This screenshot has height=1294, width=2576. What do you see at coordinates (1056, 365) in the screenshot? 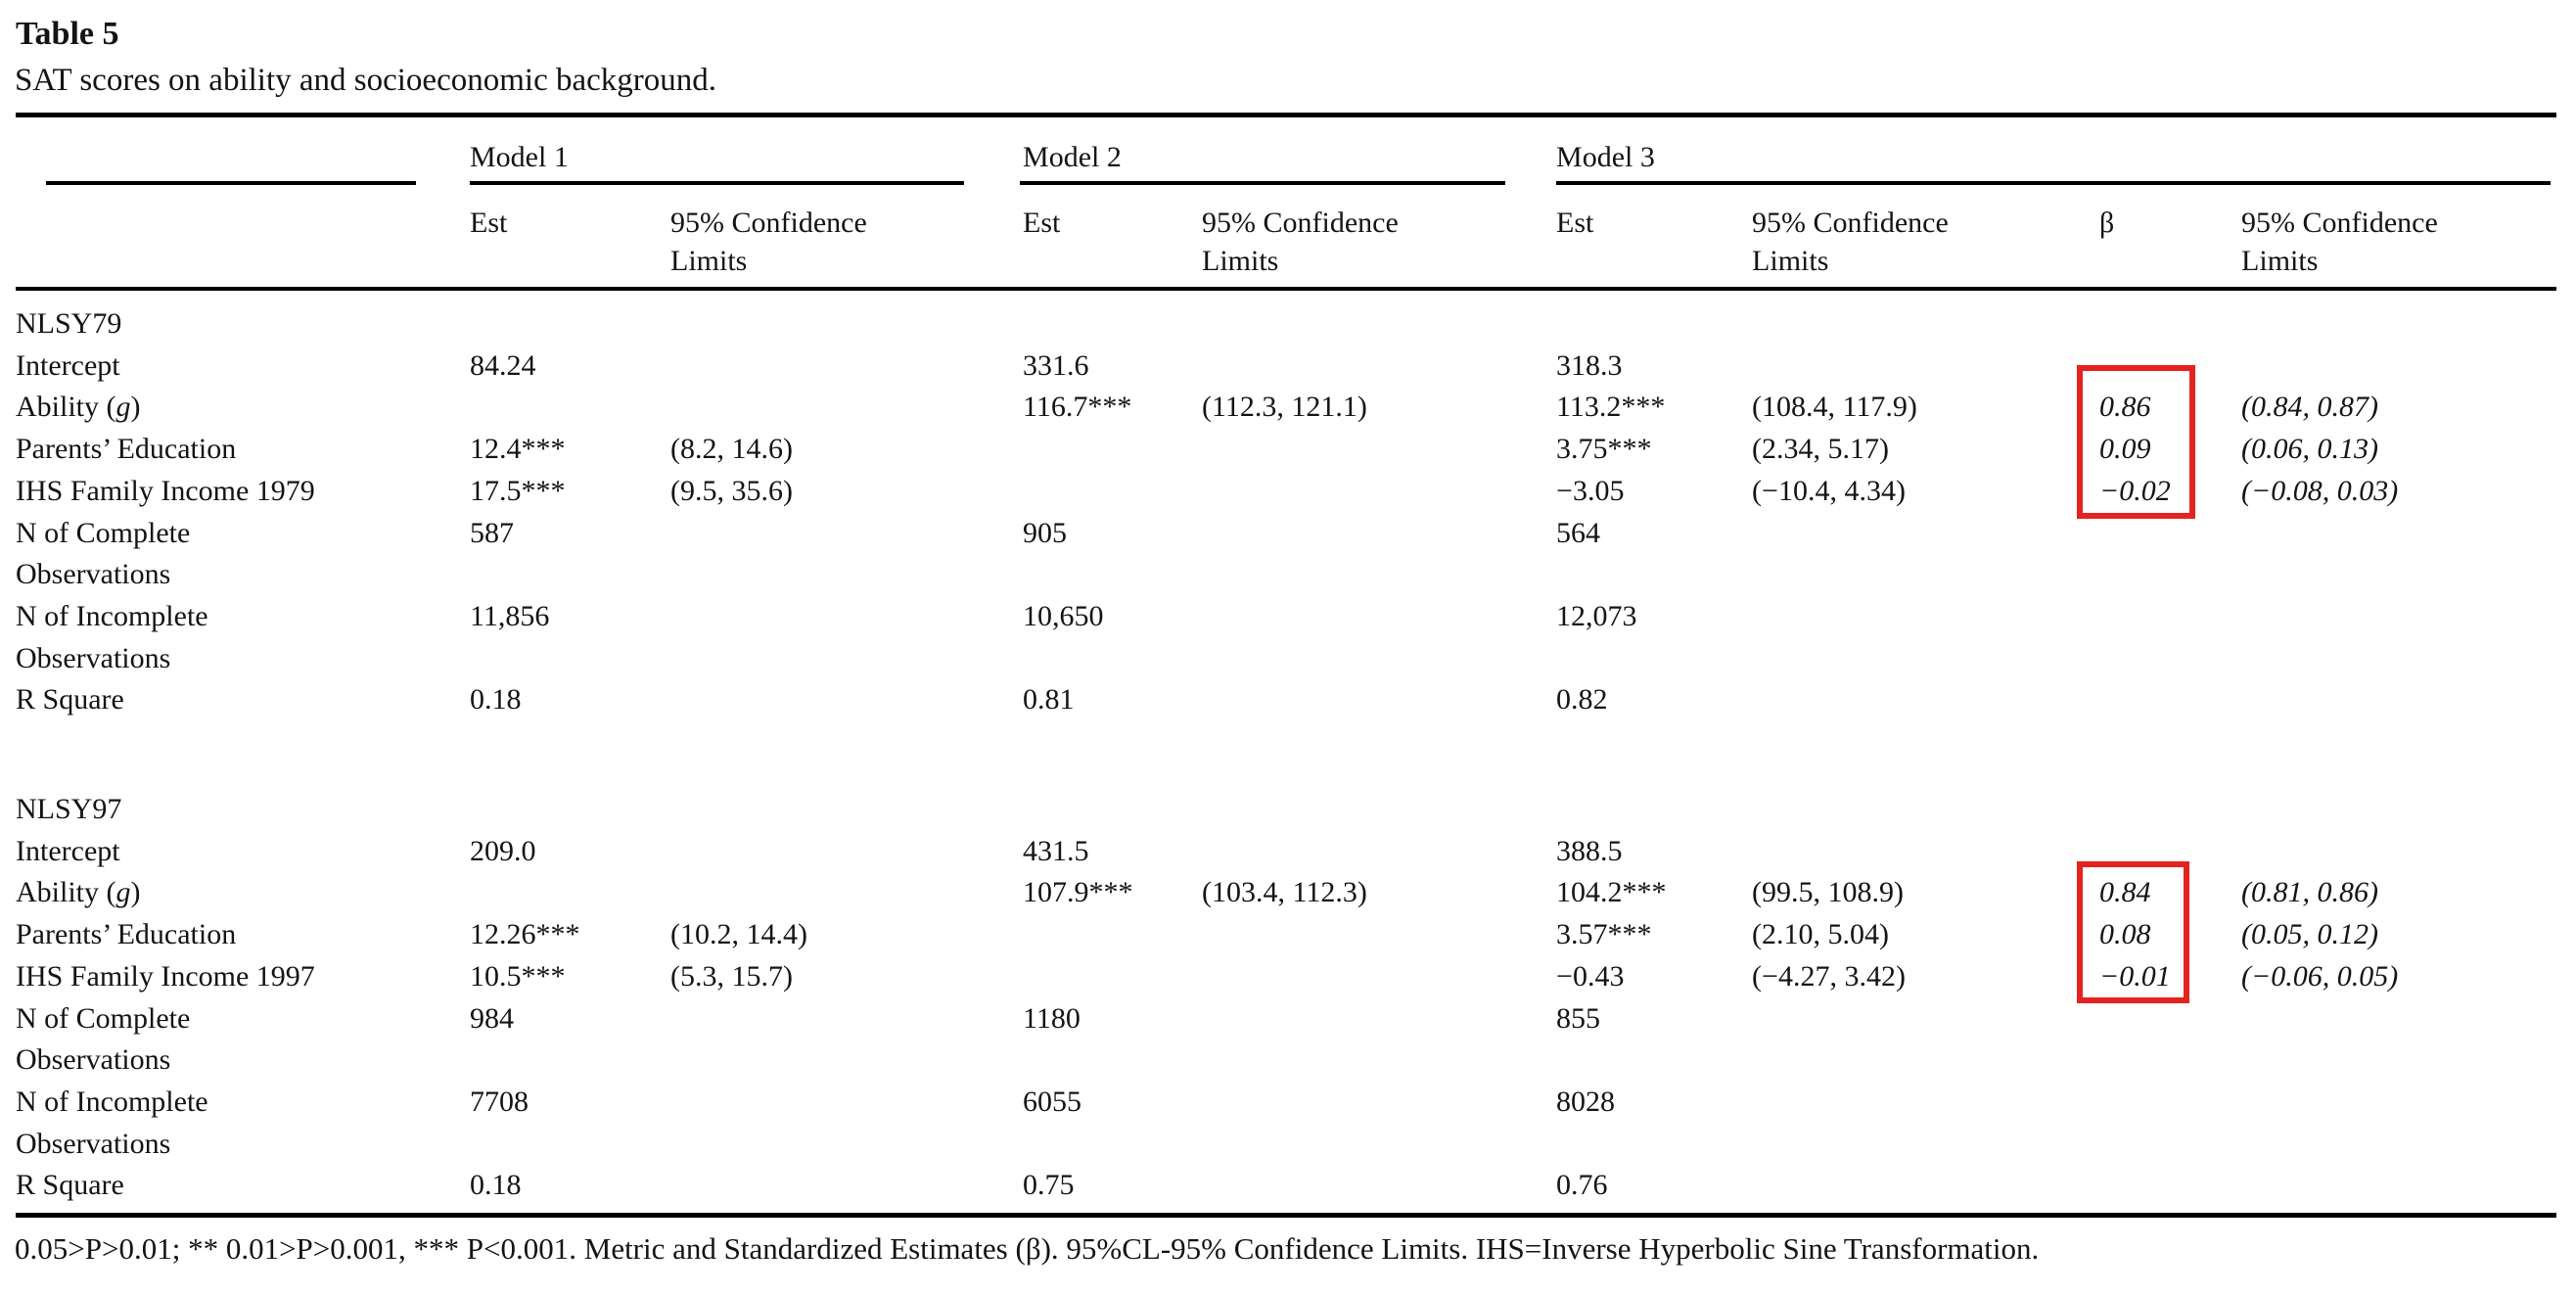
I see `m2-est-value: 331.6` at bounding box center [1056, 365].